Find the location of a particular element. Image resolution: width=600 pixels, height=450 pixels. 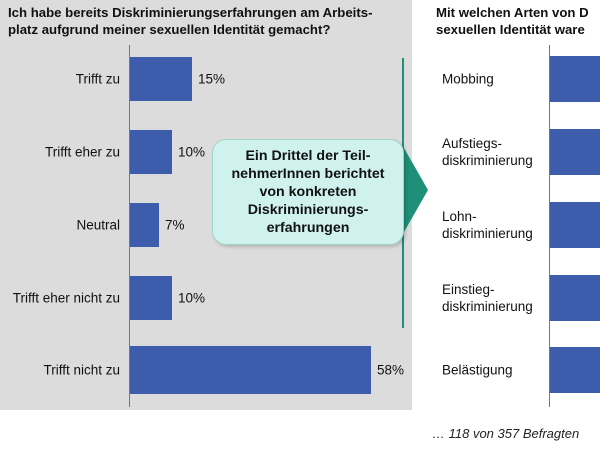

category-label: Trifft zu is located at coordinates (97, 79).